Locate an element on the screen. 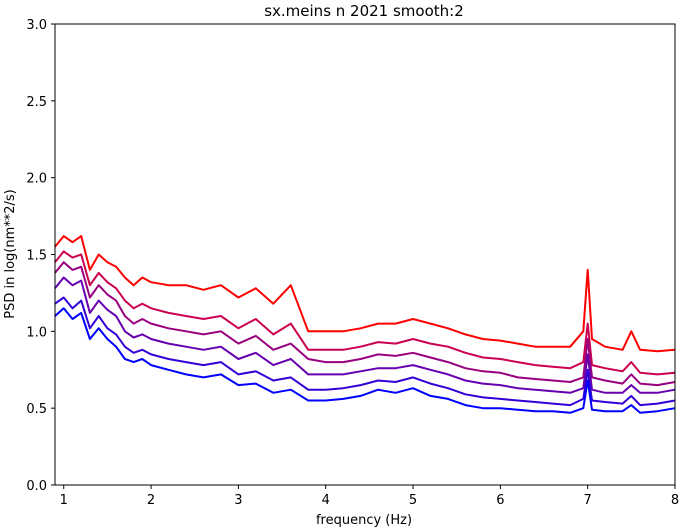  y-tick-label: 0.0 is located at coordinates (36, 486).